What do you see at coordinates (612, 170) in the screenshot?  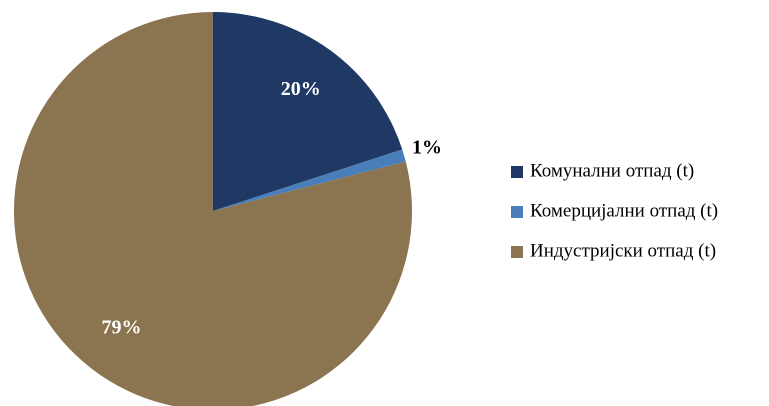 I see `legend-label: Комунални отпад (t)` at bounding box center [612, 170].